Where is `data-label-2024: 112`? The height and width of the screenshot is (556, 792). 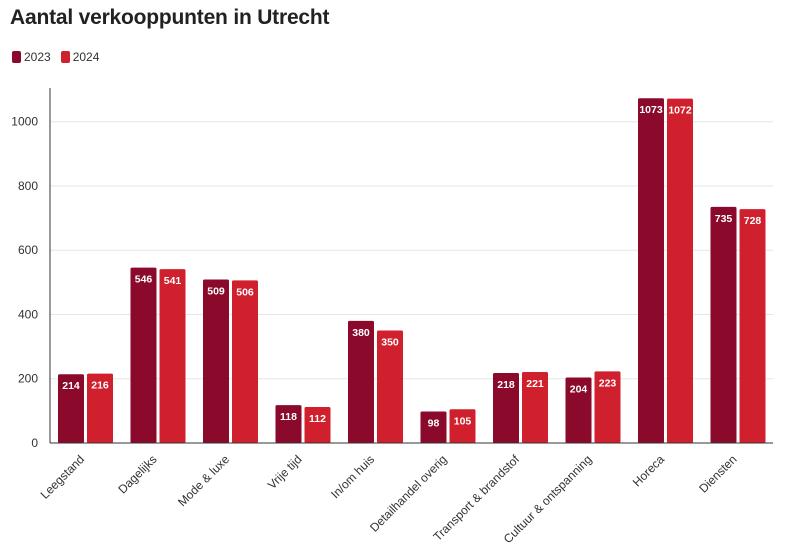
data-label-2024: 112 is located at coordinates (317, 419).